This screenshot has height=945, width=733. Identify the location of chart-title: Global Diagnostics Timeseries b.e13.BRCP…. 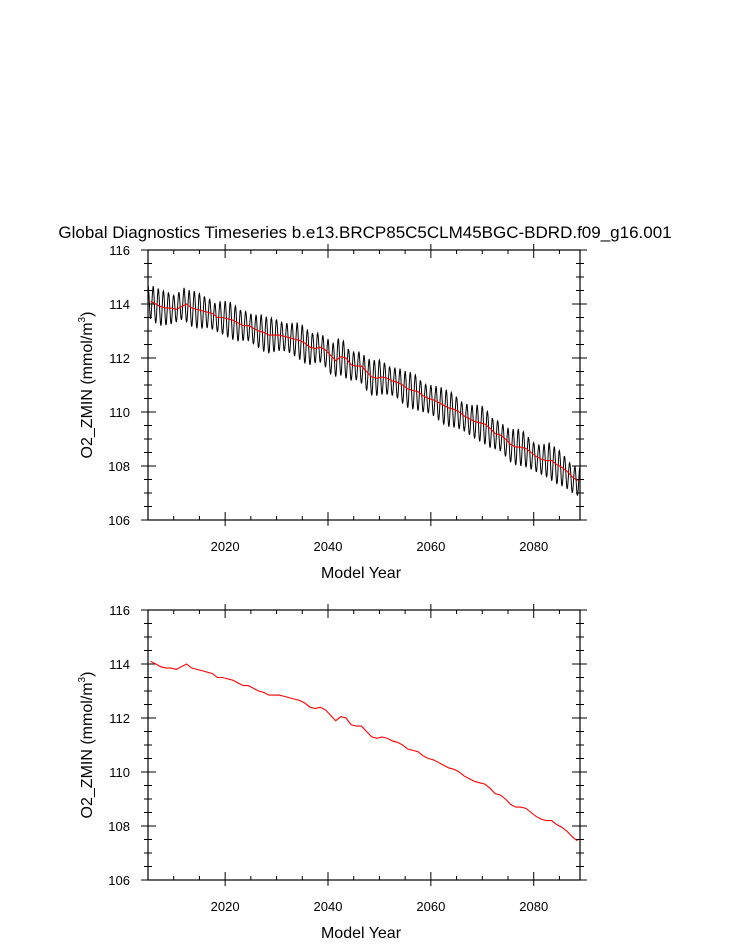
(364, 232).